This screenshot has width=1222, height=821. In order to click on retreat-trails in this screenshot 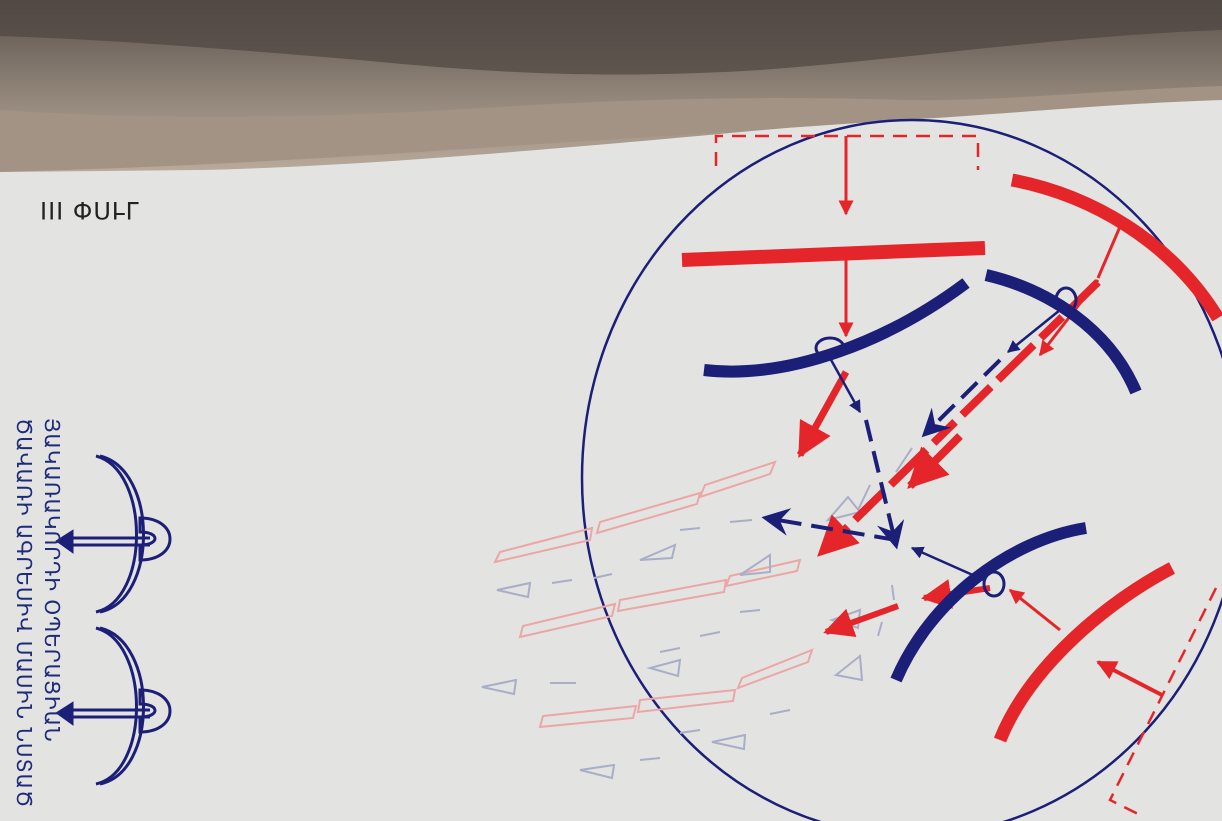, I will do `click(697, 613)`.